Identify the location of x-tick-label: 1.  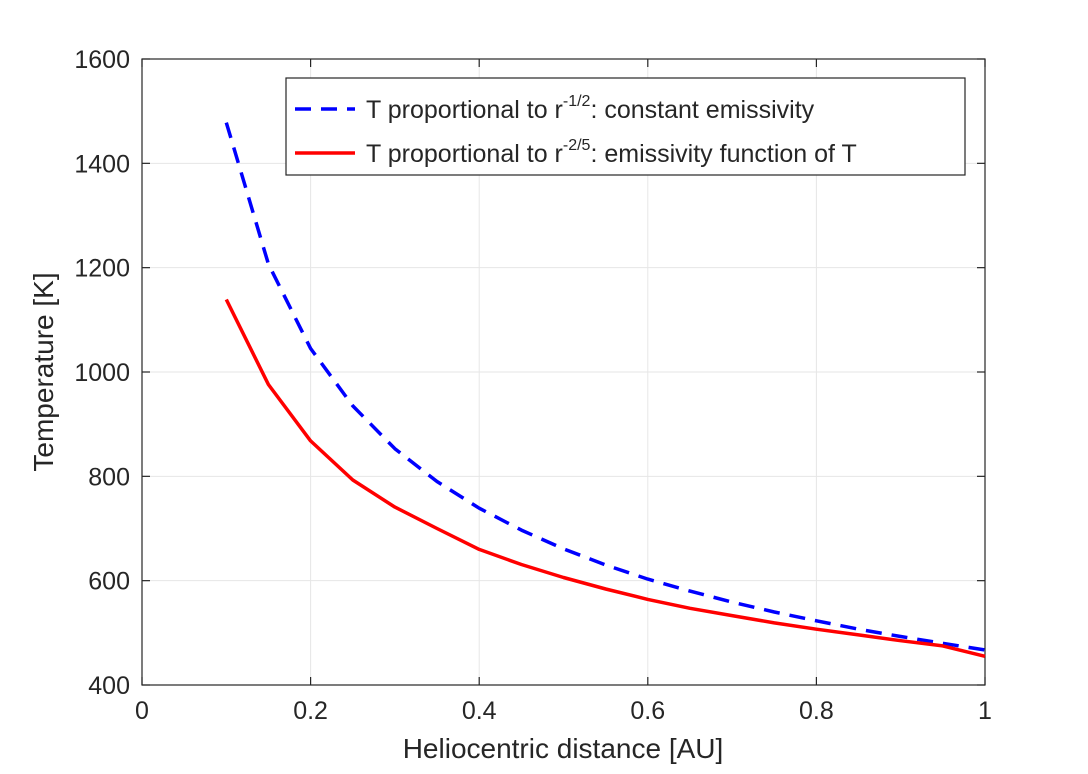
(985, 711).